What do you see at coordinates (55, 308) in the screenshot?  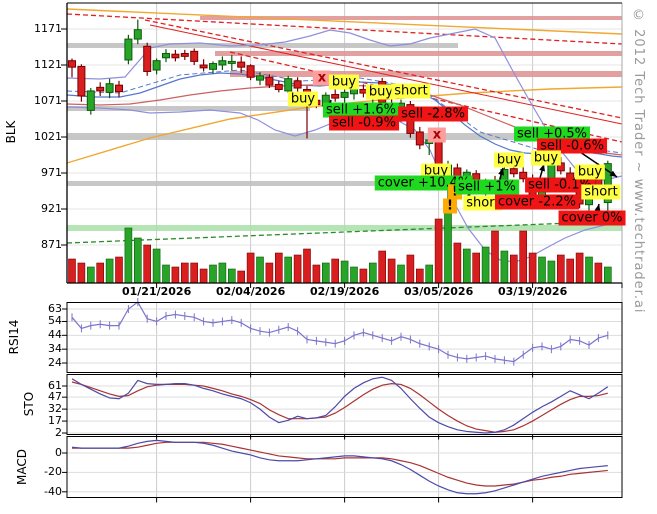 I see `rsi-tick-label: 63` at bounding box center [55, 308].